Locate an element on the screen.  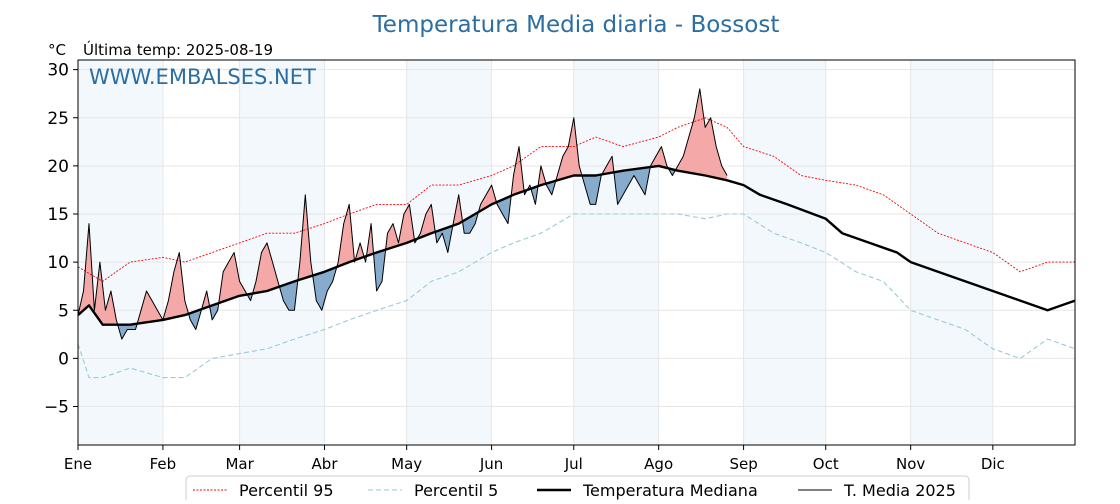
x-tick-label: May is located at coordinates (406, 464).